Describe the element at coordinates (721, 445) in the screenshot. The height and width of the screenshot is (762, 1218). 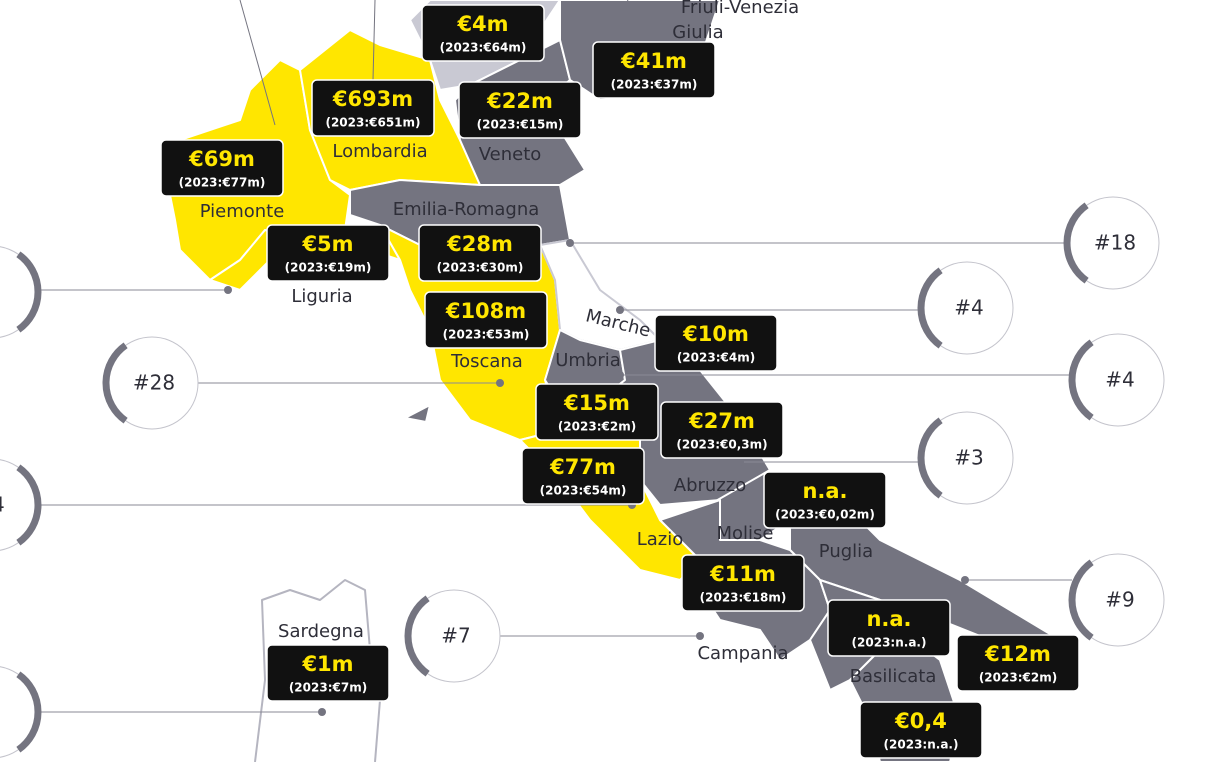
I see `prior-label: (2023:€0,3m)` at that location.